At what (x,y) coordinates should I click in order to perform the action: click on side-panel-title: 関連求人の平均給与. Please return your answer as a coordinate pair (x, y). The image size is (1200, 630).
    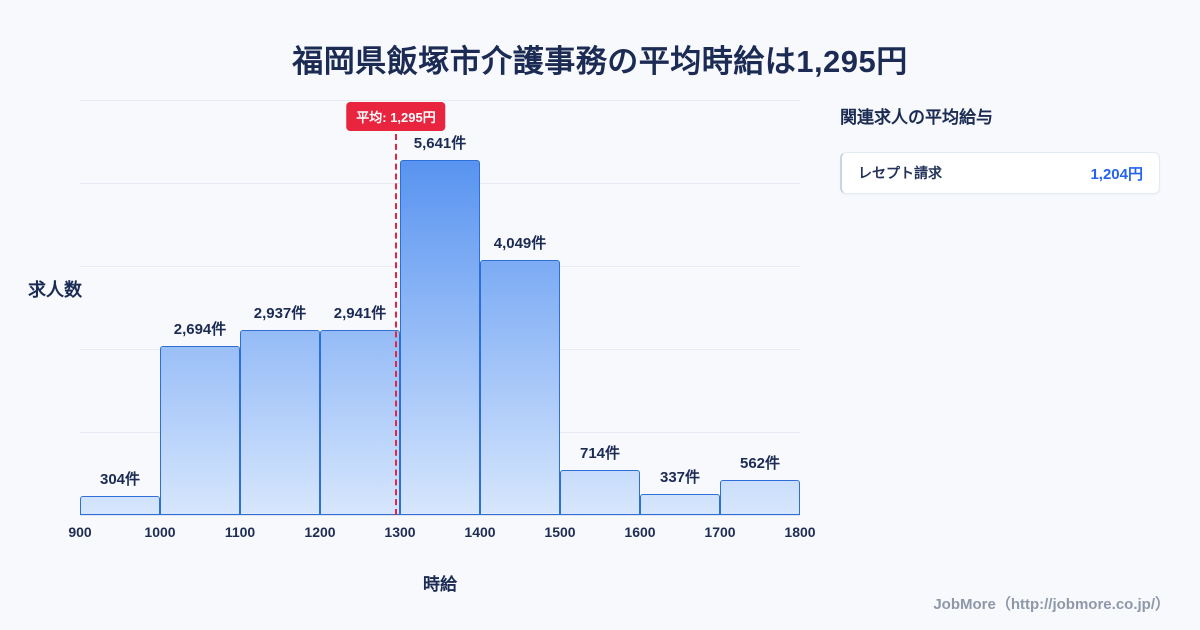
    Looking at the image, I should click on (916, 117).